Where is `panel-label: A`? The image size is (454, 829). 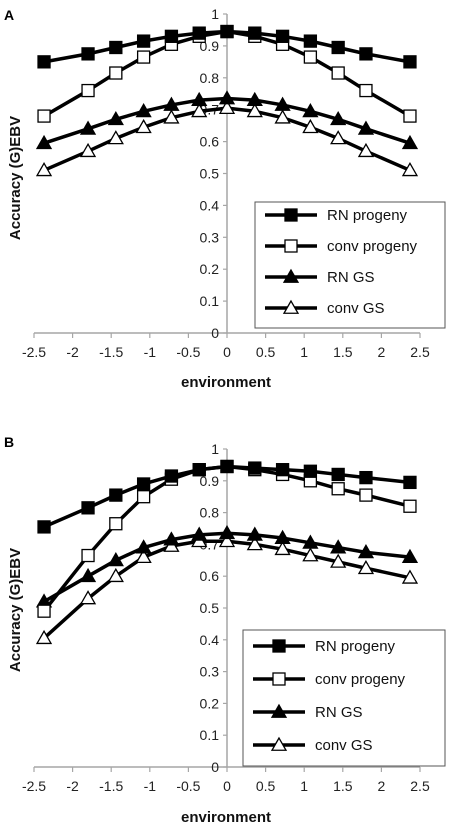 panel-label: A is located at coordinates (9, 15).